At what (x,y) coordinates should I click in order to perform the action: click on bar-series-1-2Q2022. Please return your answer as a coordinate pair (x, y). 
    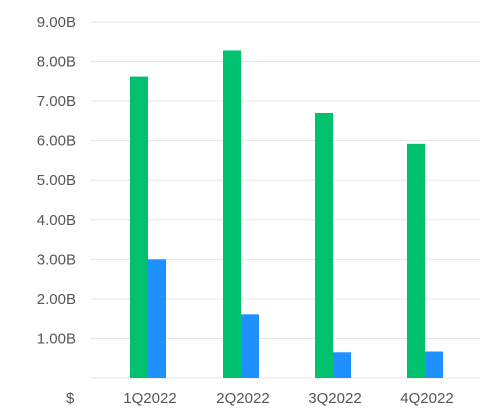
    Looking at the image, I should click on (232, 214).